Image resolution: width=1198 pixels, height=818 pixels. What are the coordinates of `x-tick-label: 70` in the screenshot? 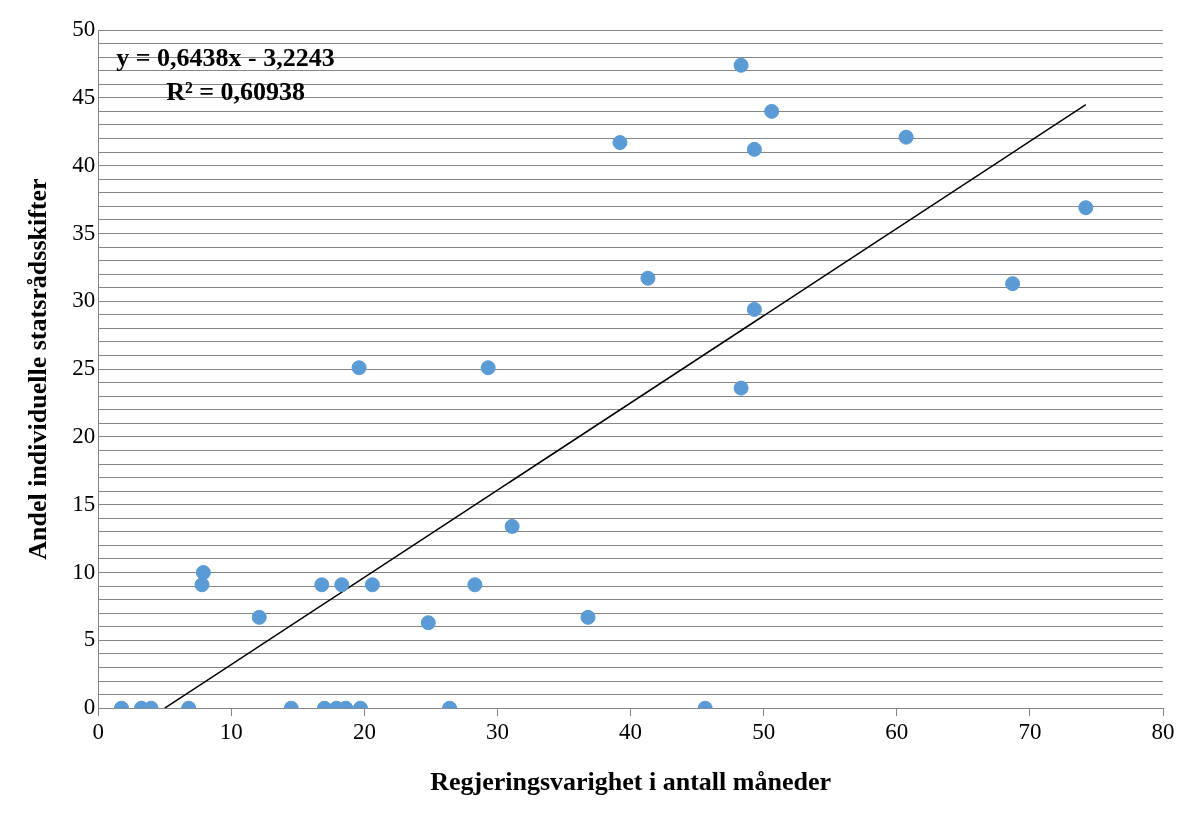 It's located at (1030, 732).